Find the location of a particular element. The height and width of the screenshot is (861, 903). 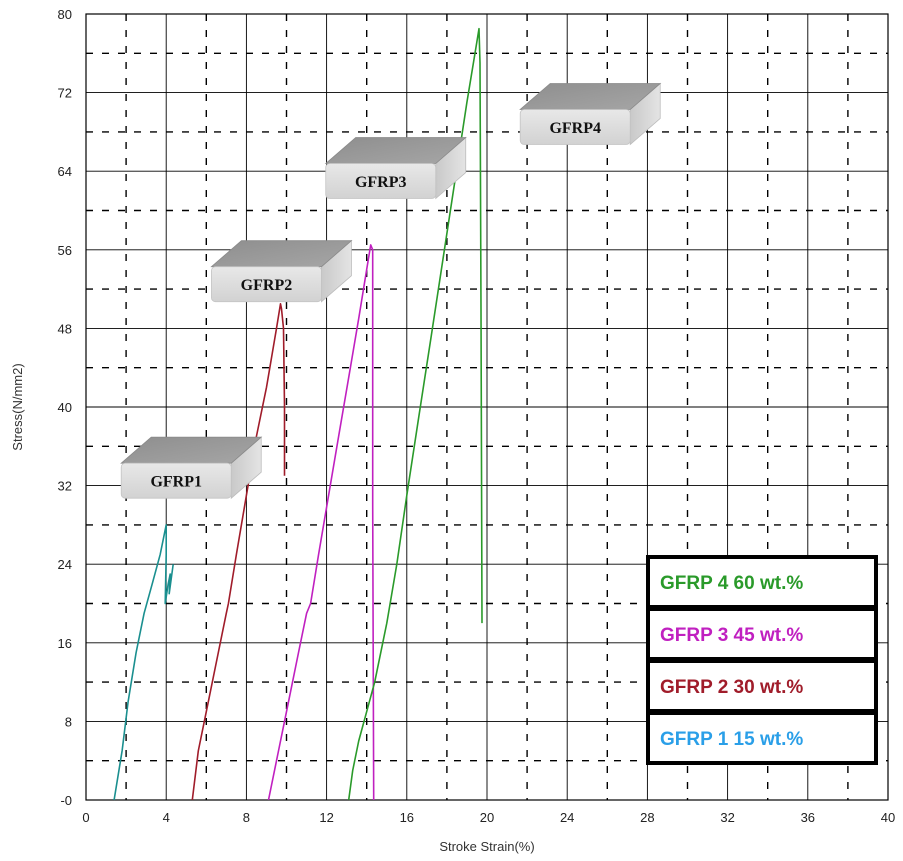

legend-label: GFRP 4 60 wt.% is located at coordinates (731, 583).